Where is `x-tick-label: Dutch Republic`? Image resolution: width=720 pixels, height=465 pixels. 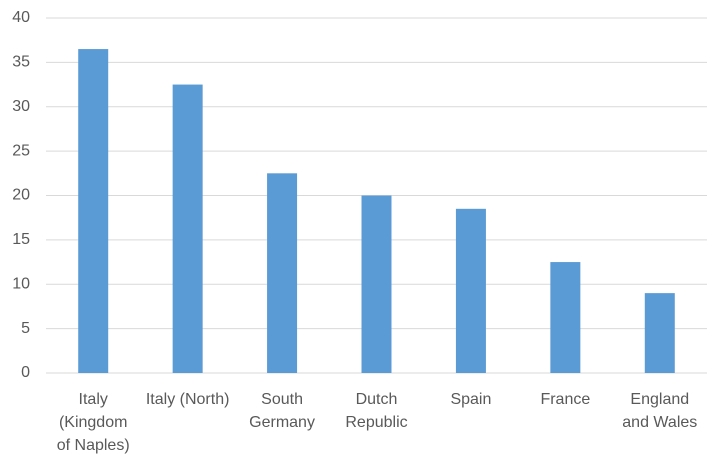 x-tick-label: Dutch Republic is located at coordinates (376, 411).